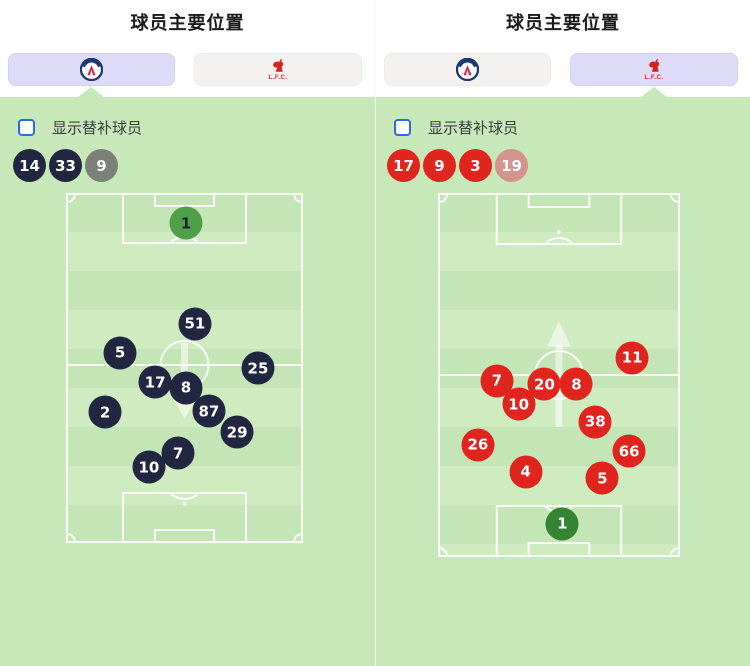 Image resolution: width=750 pixels, height=666 pixels. I want to click on player-dot: 8, so click(576, 384).